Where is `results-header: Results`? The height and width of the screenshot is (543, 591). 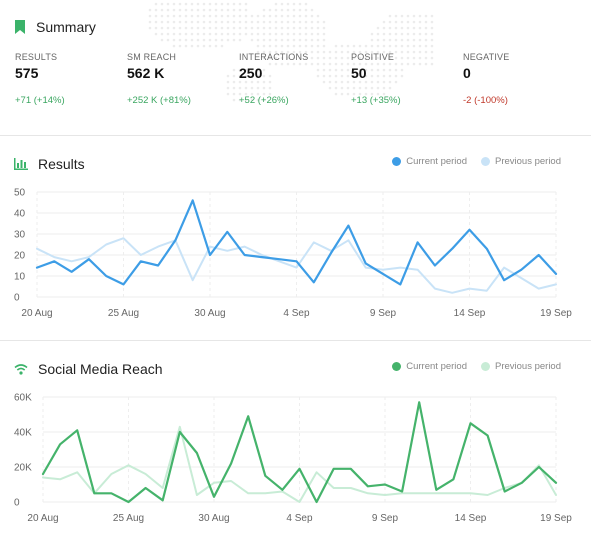 results-header: Results is located at coordinates (49, 164).